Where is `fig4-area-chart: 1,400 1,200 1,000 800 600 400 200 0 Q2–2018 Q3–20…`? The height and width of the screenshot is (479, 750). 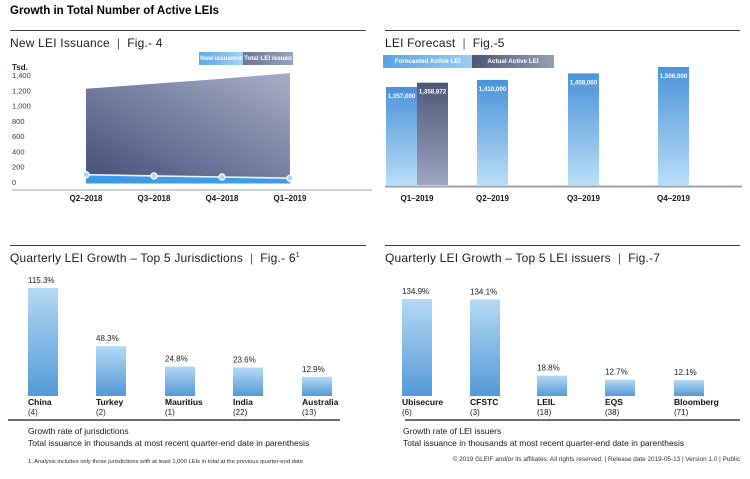 fig4-area-chart: 1,400 1,200 1,000 800 600 400 200 0 Q2–2018 Q3–20… is located at coordinates (192, 137).